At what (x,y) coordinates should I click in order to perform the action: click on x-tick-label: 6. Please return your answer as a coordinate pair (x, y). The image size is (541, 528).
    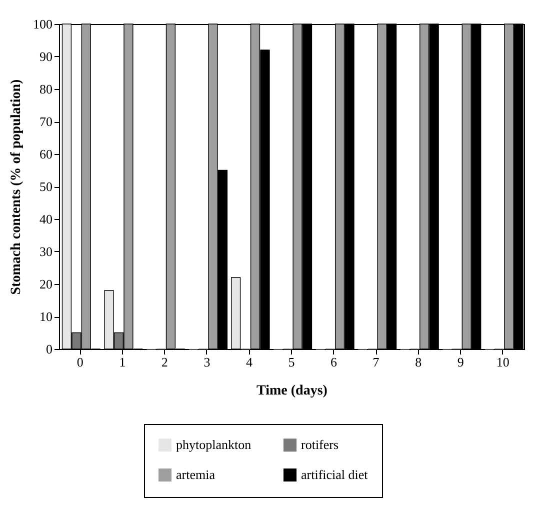
    Looking at the image, I should click on (334, 362).